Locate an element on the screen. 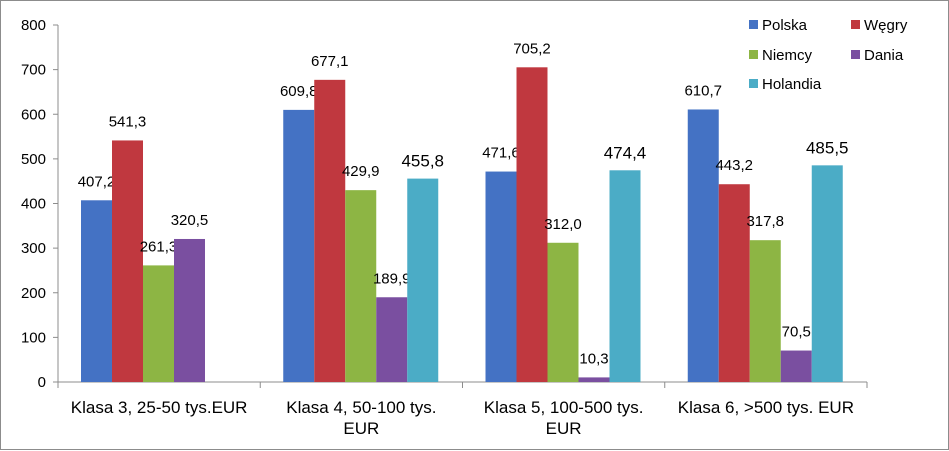  x-category-label: Klasa 5, 100-500 tys. is located at coordinates (564, 407).